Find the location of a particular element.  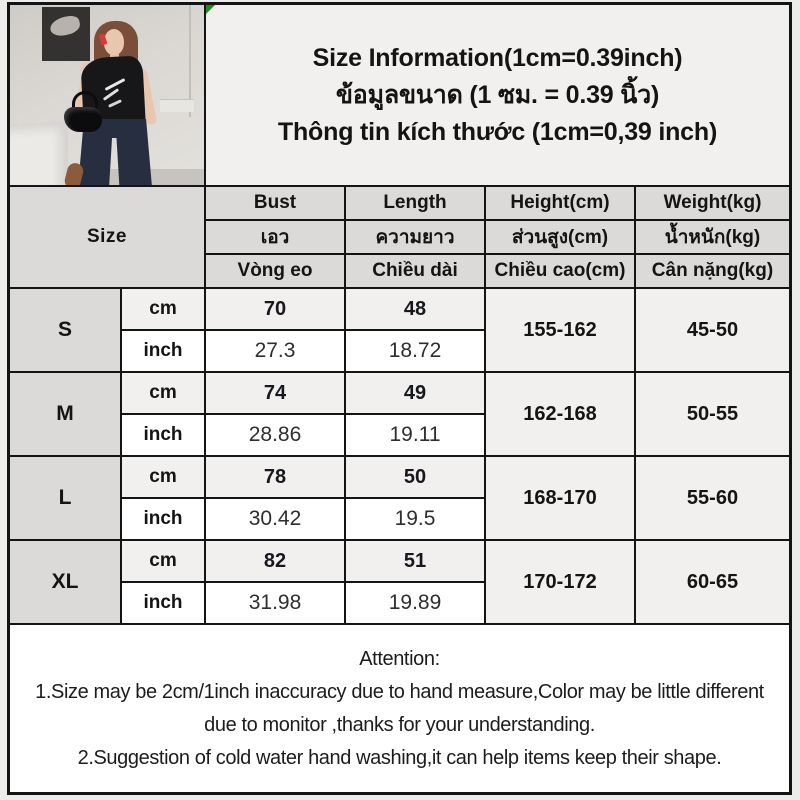

row-l-height: 168-170 is located at coordinates (560, 498).